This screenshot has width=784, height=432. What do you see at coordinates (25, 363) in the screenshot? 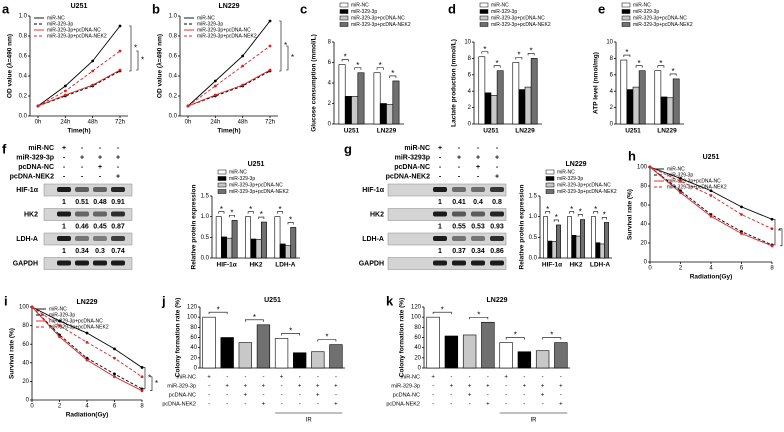
I see `y-tick-label: 40` at bounding box center [25, 363].